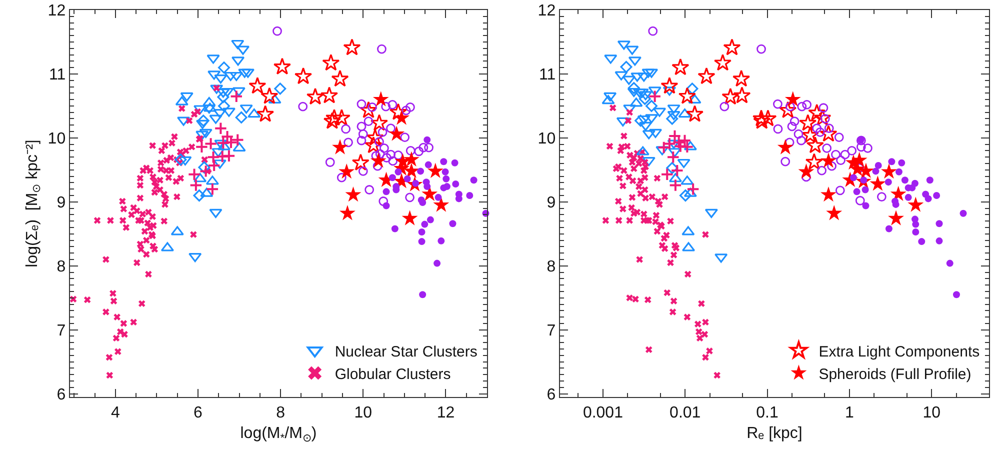 The image size is (997, 451). What do you see at coordinates (899, 351) in the screenshot?
I see `legend-label: Extra Light Components` at bounding box center [899, 351].